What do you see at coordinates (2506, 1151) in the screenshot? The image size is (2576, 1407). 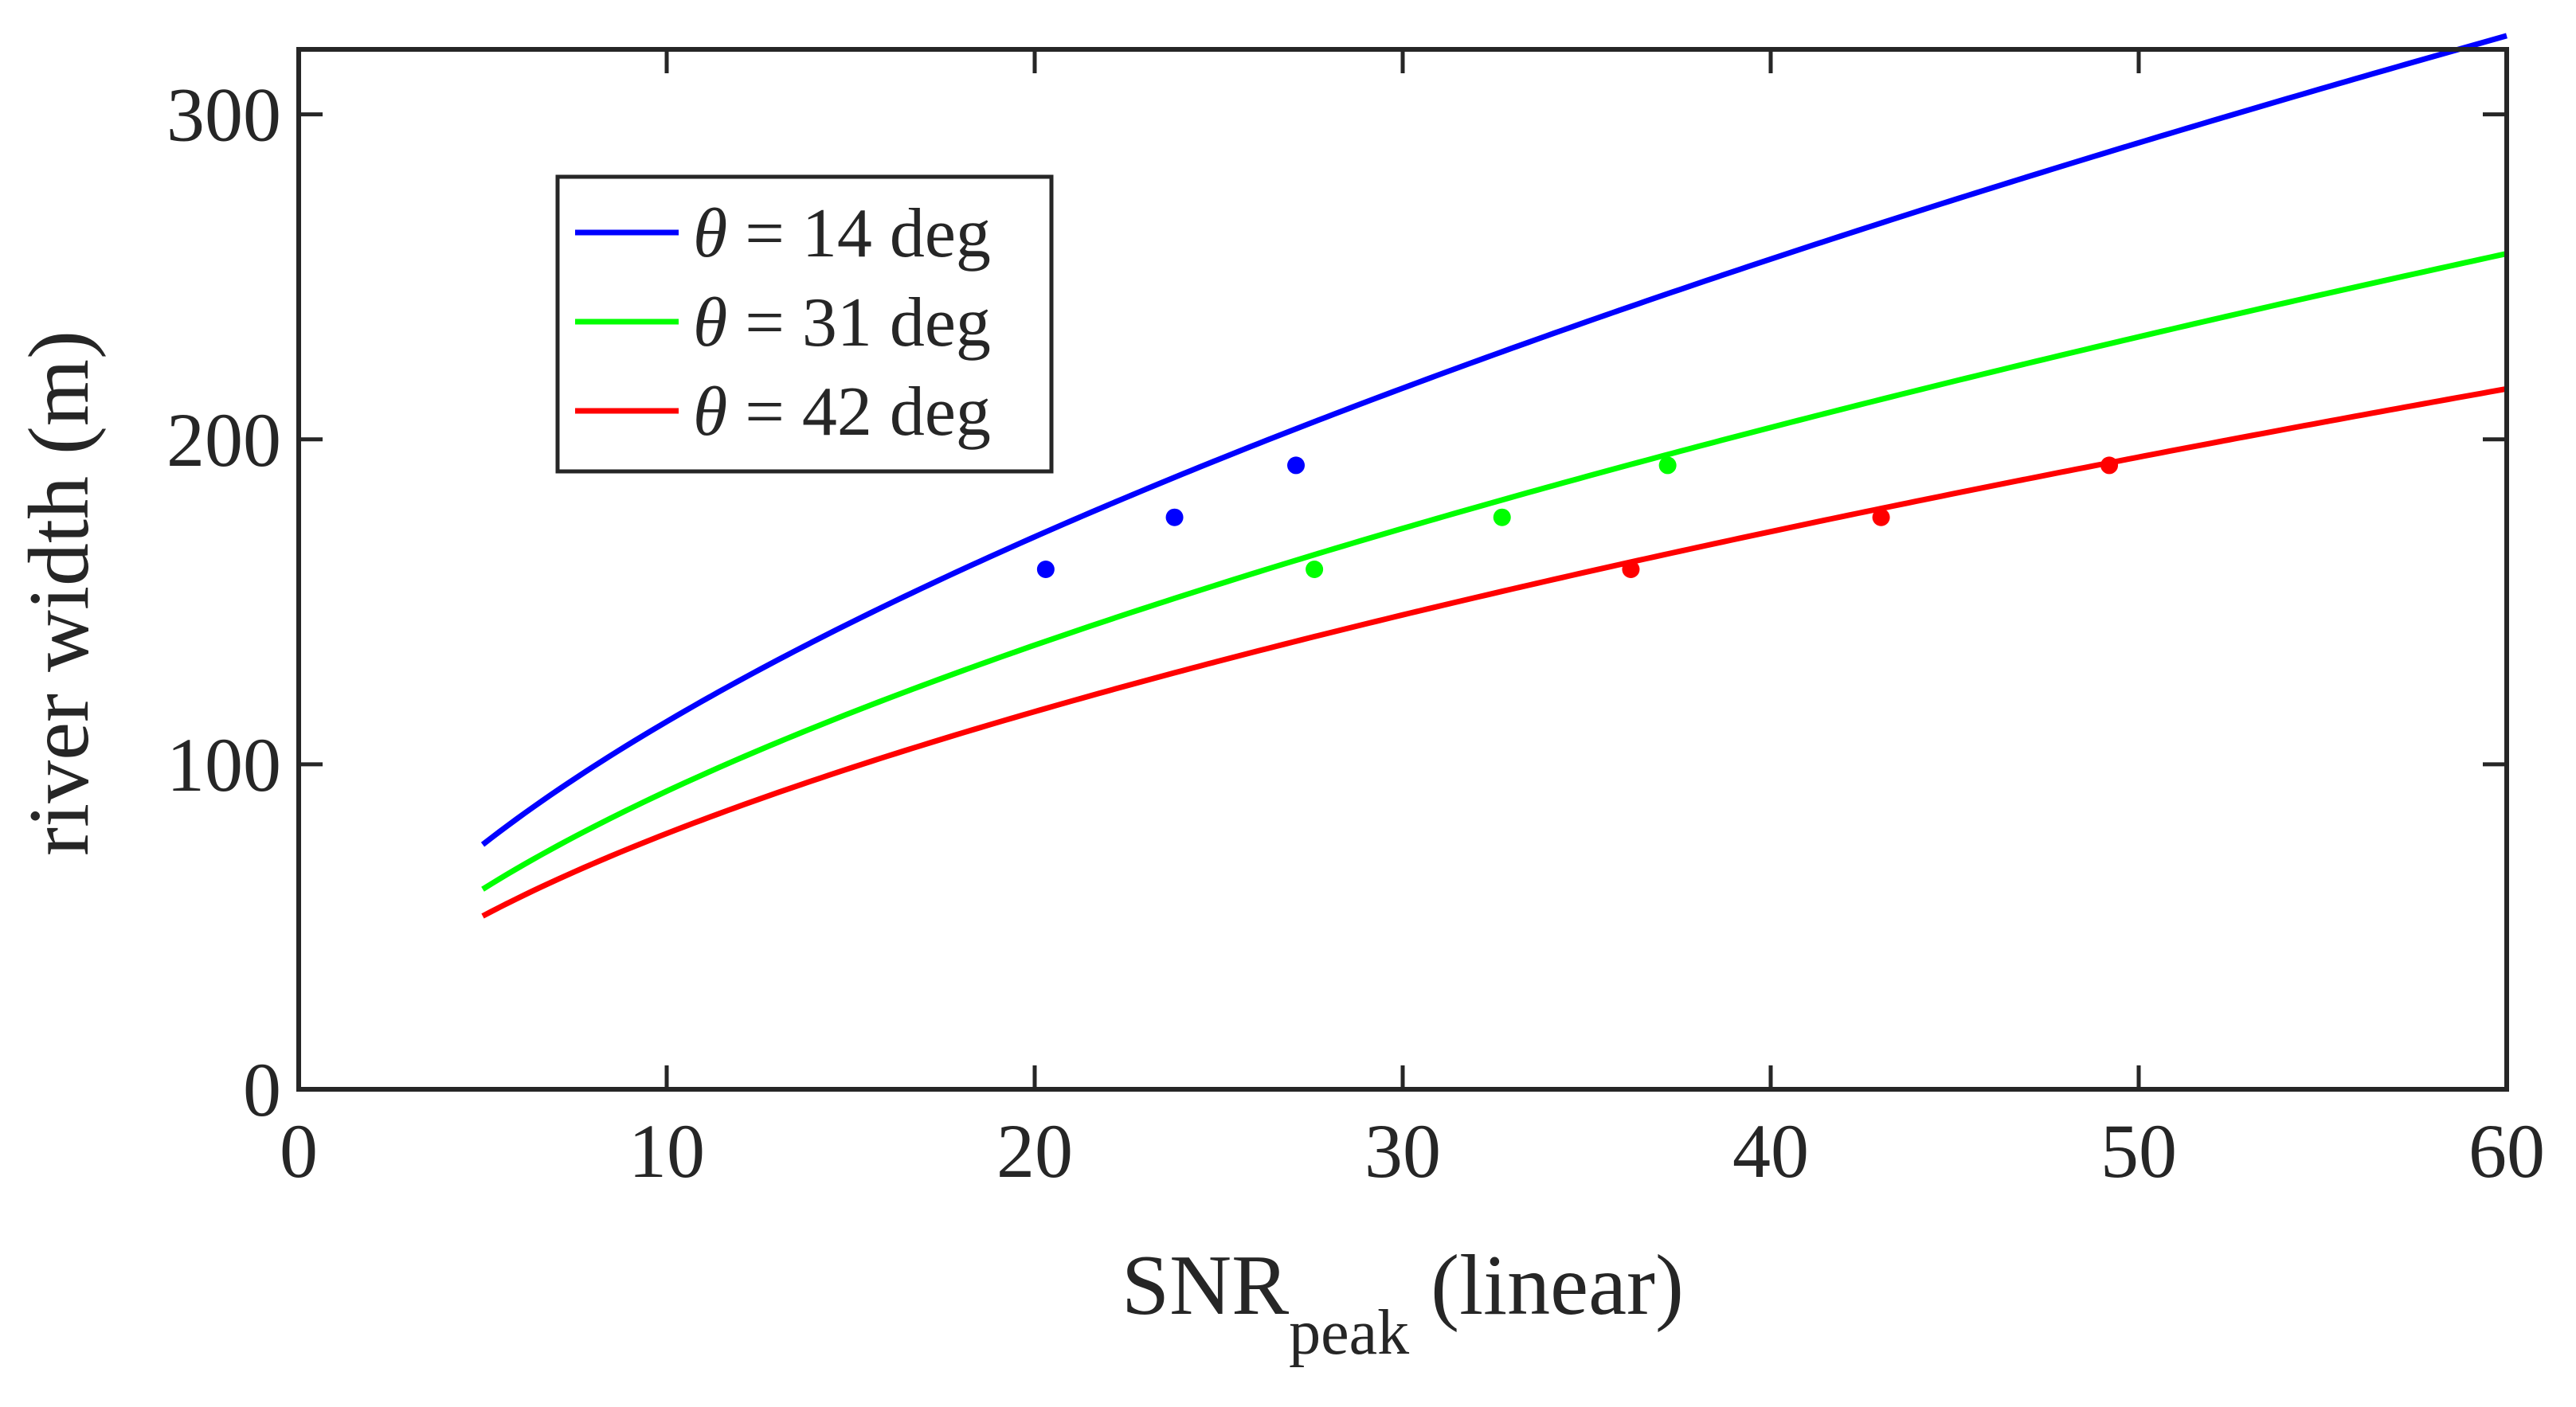 I see `x-tick-label: 60` at bounding box center [2506, 1151].